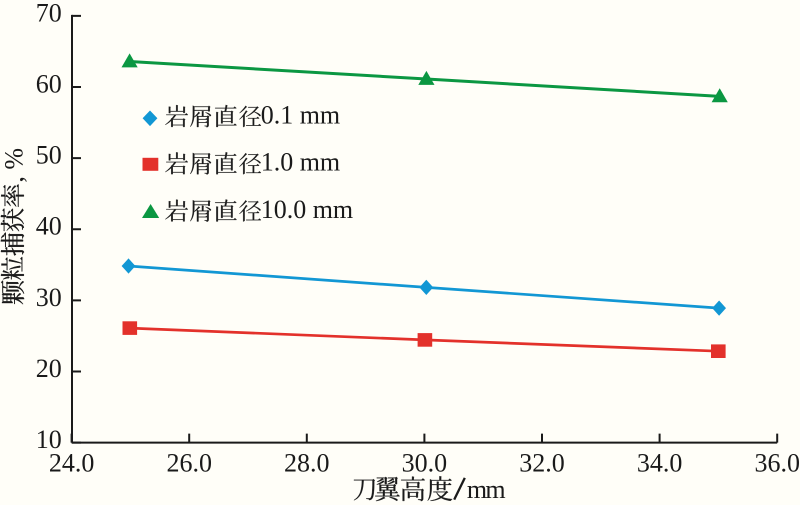 This screenshot has height=505, width=800. I want to click on svg-text: 32.0, so click(542, 462).